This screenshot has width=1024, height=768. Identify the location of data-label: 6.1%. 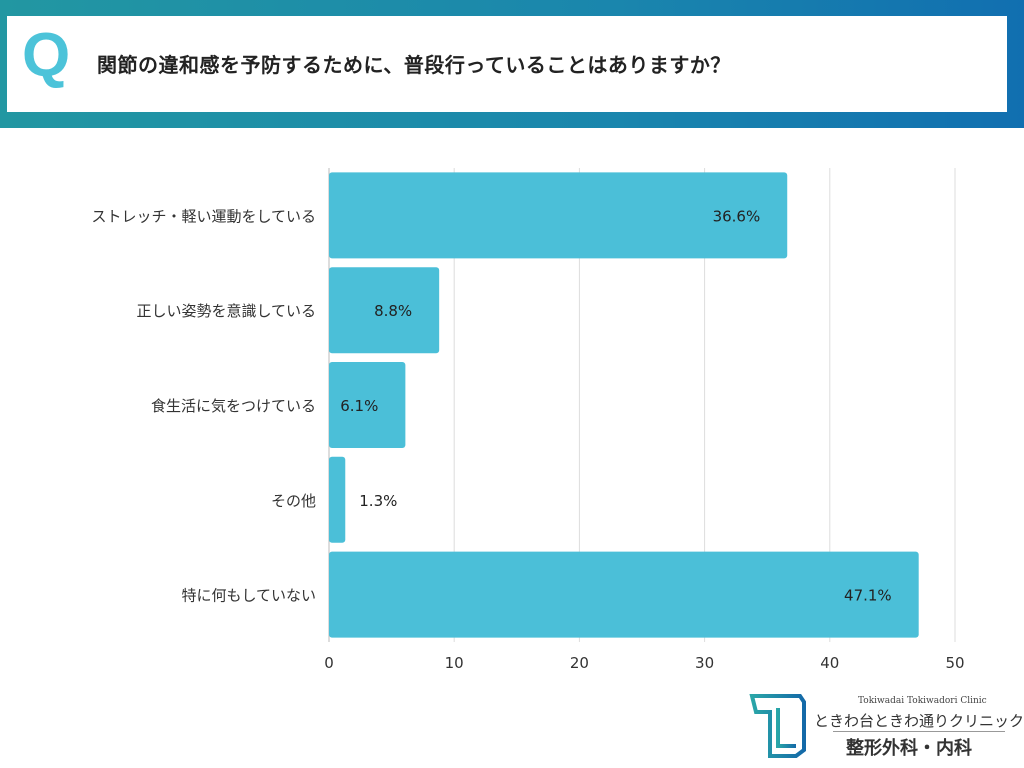
(359, 406).